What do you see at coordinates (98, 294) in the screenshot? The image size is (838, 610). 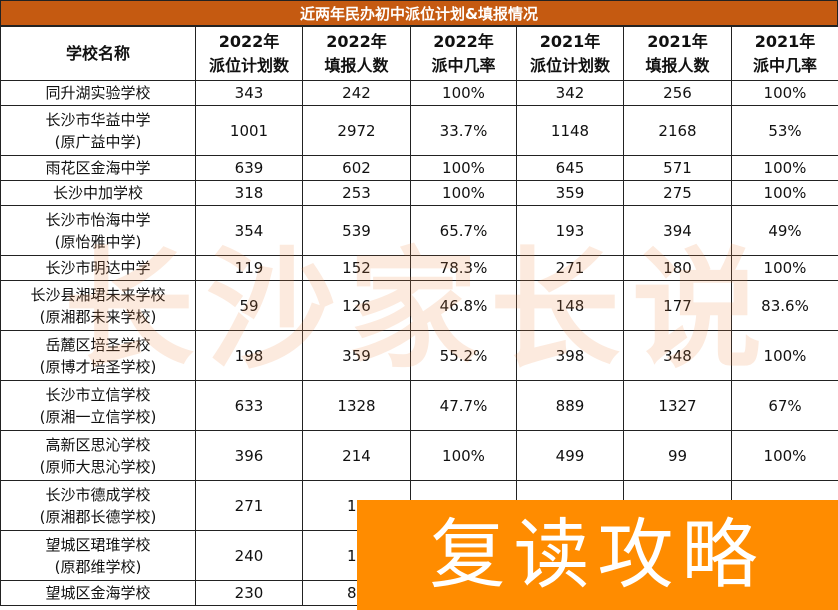 I see `school-name: 长沙县湘珺未来学校` at bounding box center [98, 294].